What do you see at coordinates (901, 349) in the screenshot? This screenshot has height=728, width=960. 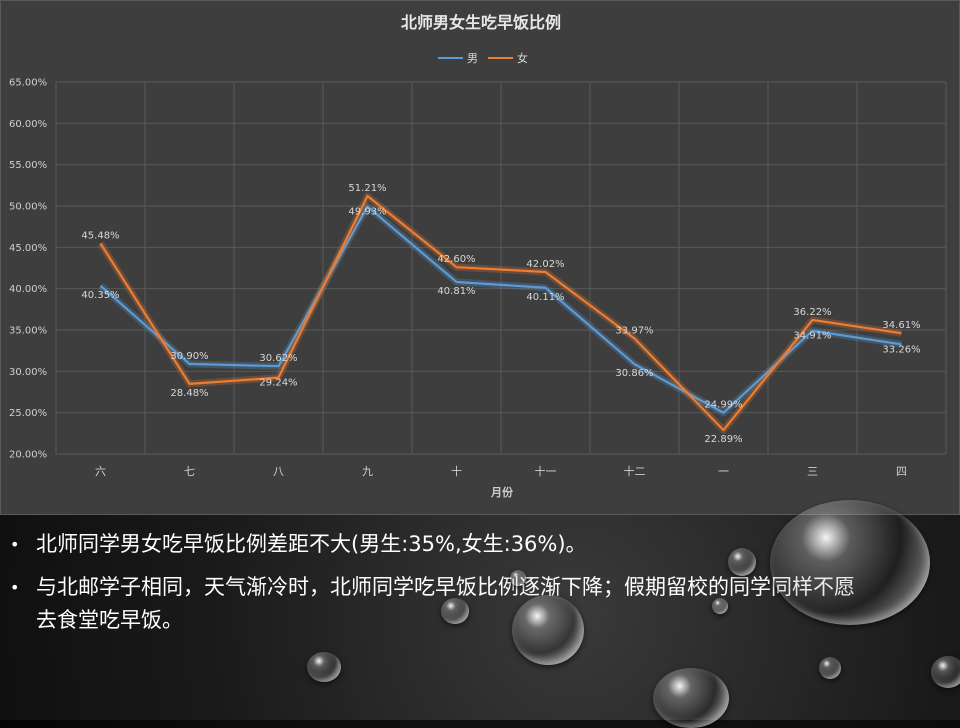 I see `data-label-male: 33.26%` at bounding box center [901, 349].